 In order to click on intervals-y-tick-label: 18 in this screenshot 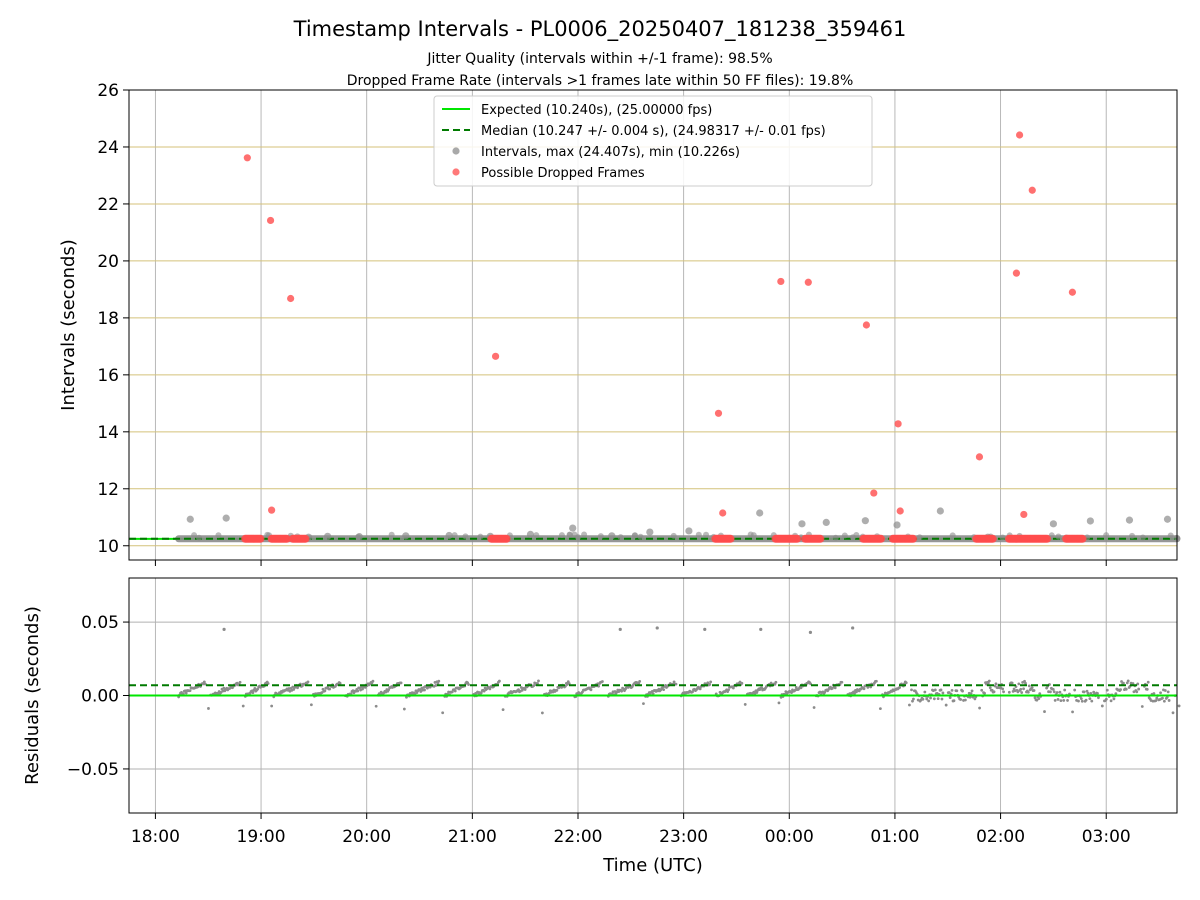, I will do `click(108, 319)`.